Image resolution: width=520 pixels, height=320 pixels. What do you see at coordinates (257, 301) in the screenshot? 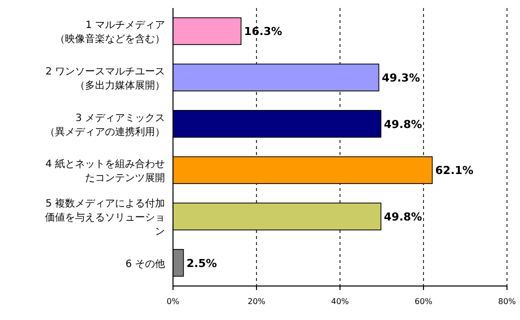
I see `x-tick-label: 20%` at bounding box center [257, 301].